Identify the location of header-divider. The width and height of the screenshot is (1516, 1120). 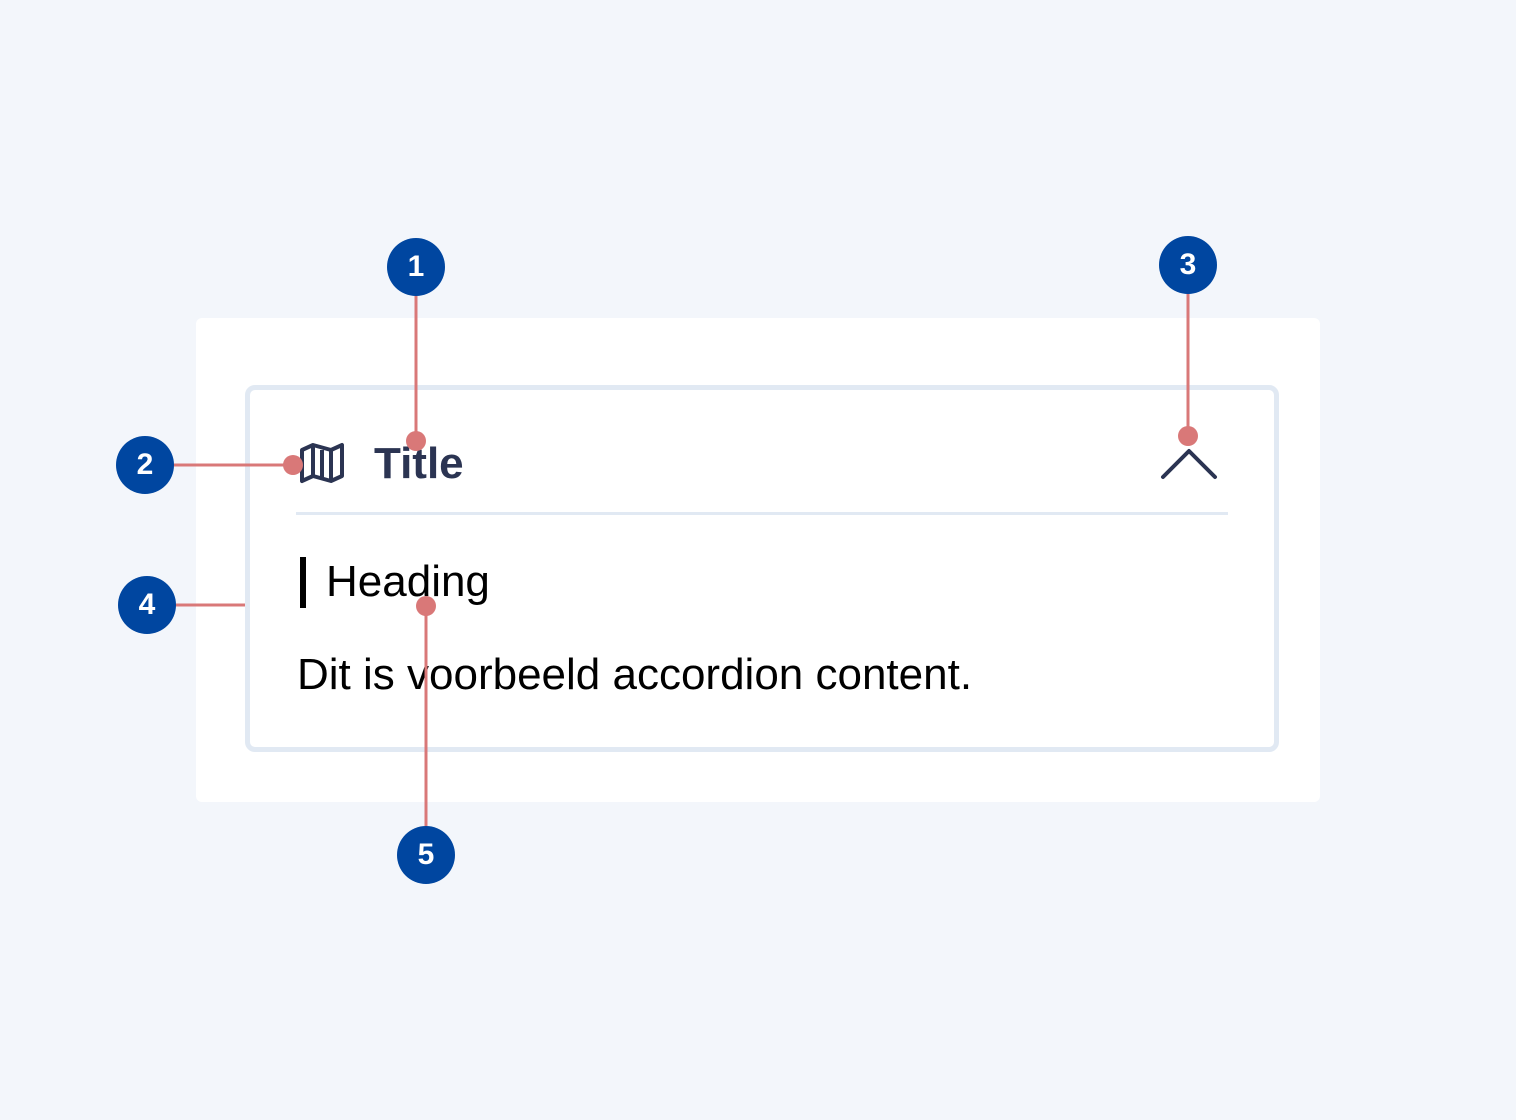
(762, 513).